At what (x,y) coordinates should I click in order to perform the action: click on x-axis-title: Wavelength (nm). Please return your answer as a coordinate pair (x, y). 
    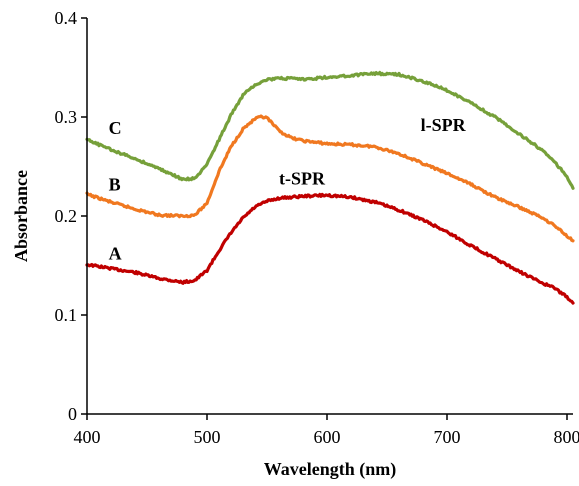
    Looking at the image, I should click on (330, 469).